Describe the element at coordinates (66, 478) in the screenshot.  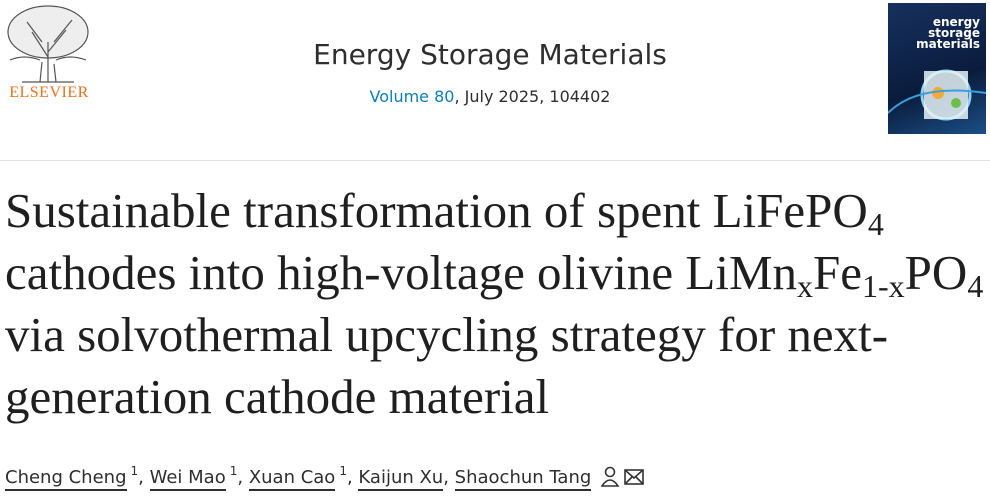
I see `author-name: Cheng Cheng` at that location.